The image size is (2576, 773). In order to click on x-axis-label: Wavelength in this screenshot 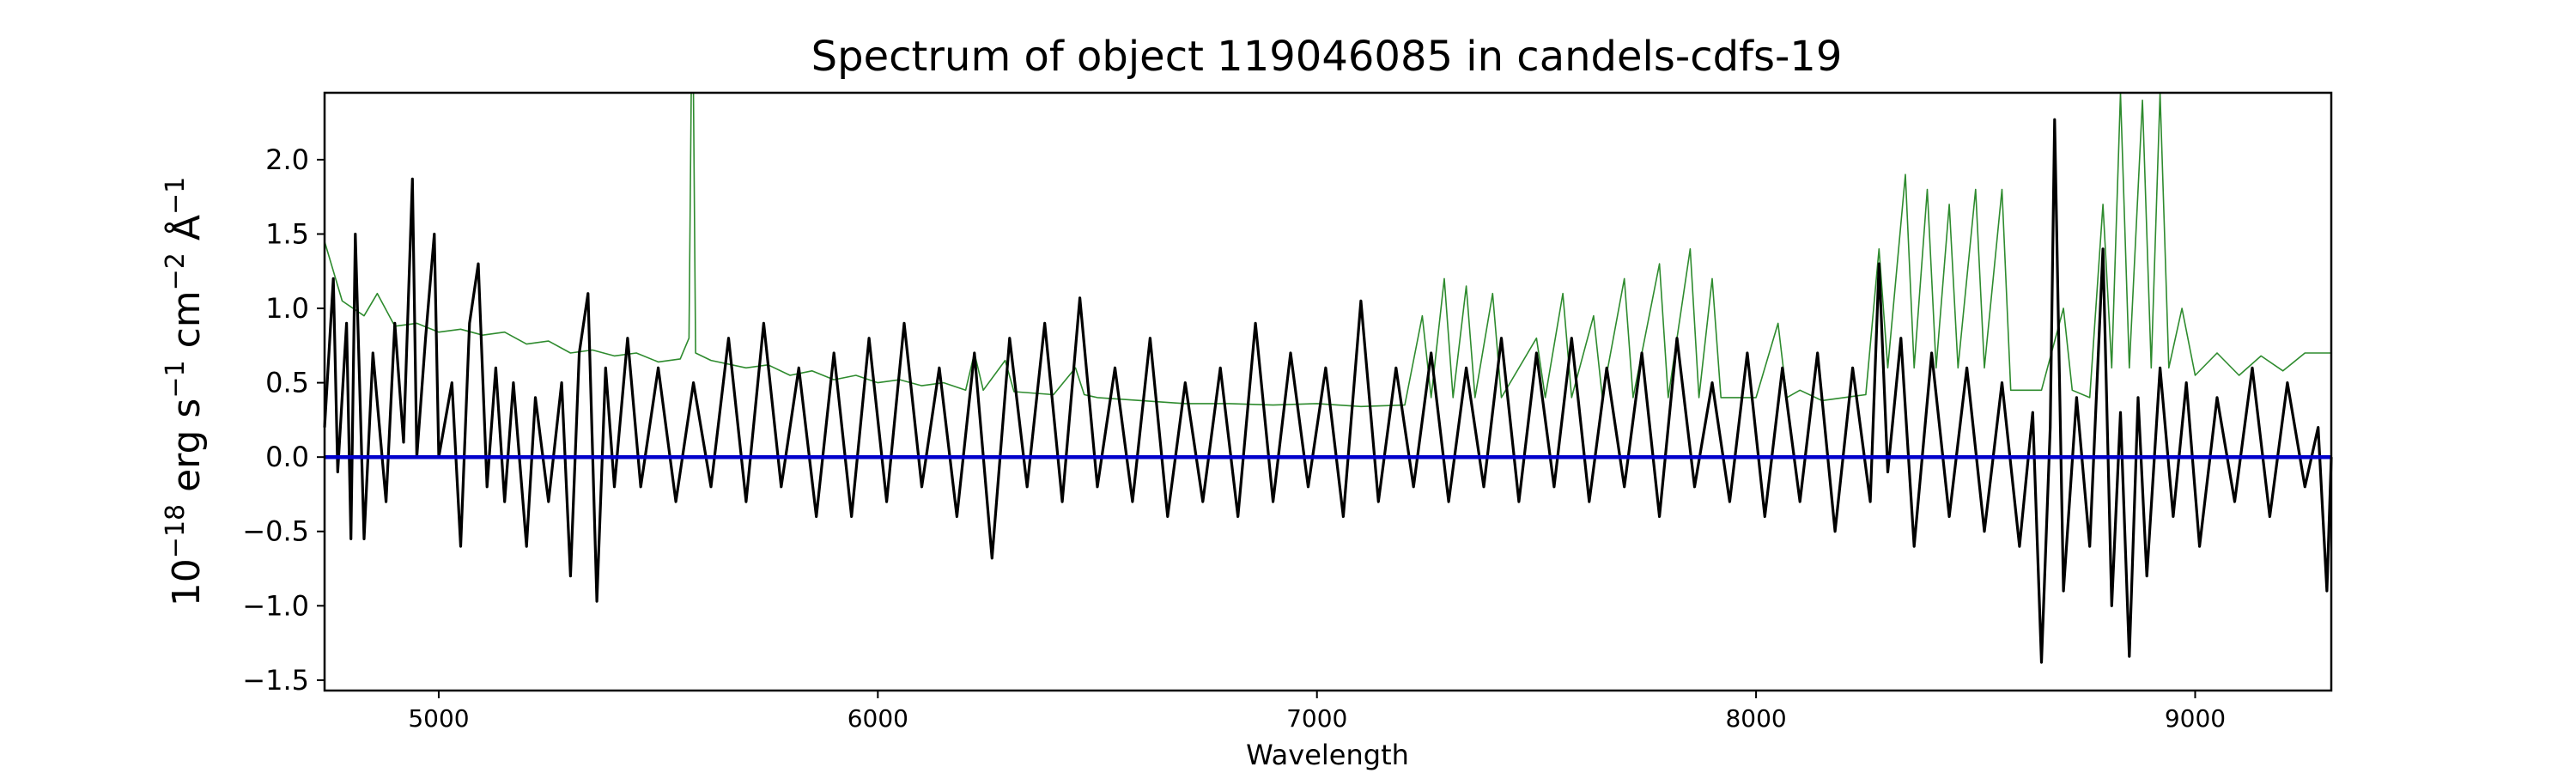, I will do `click(1327, 755)`.